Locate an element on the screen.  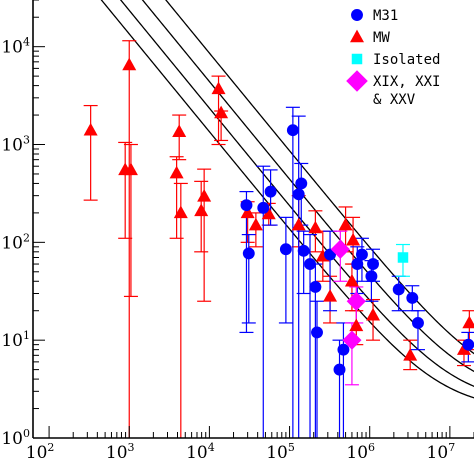
legend-marker-m31 is located at coordinates (357, 15).